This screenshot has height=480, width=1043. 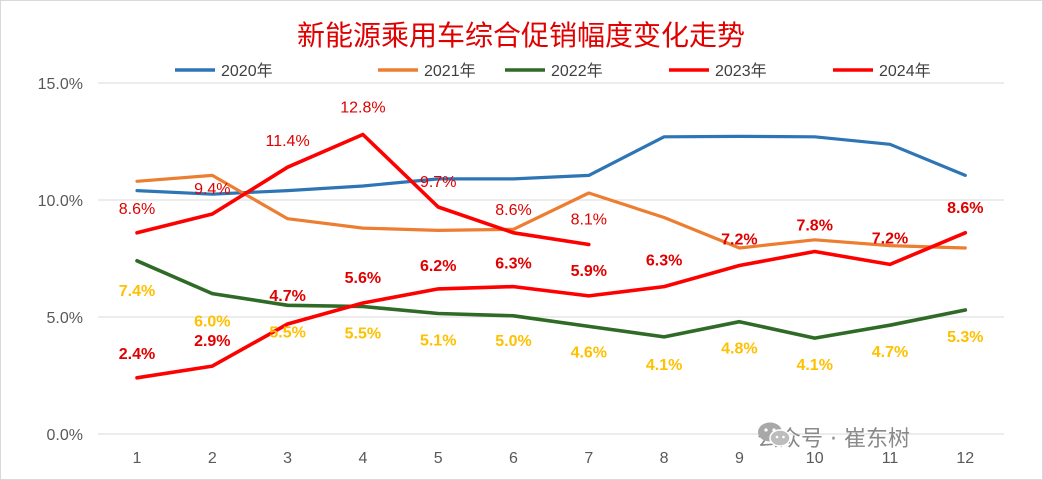 What do you see at coordinates (589, 219) in the screenshot?
I see `data-label: 8.1%` at bounding box center [589, 219].